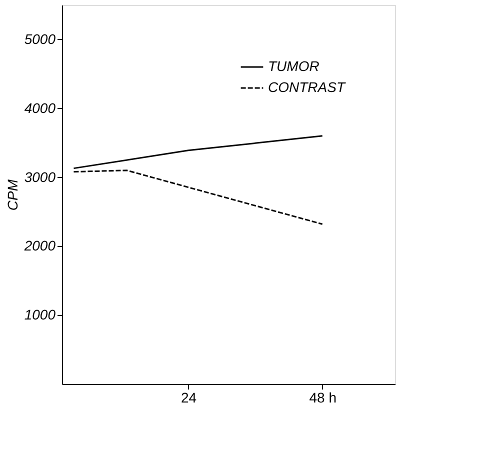 Image resolution: width=488 pixels, height=472 pixels. I want to click on y-axis-title: CPM, so click(12, 195).